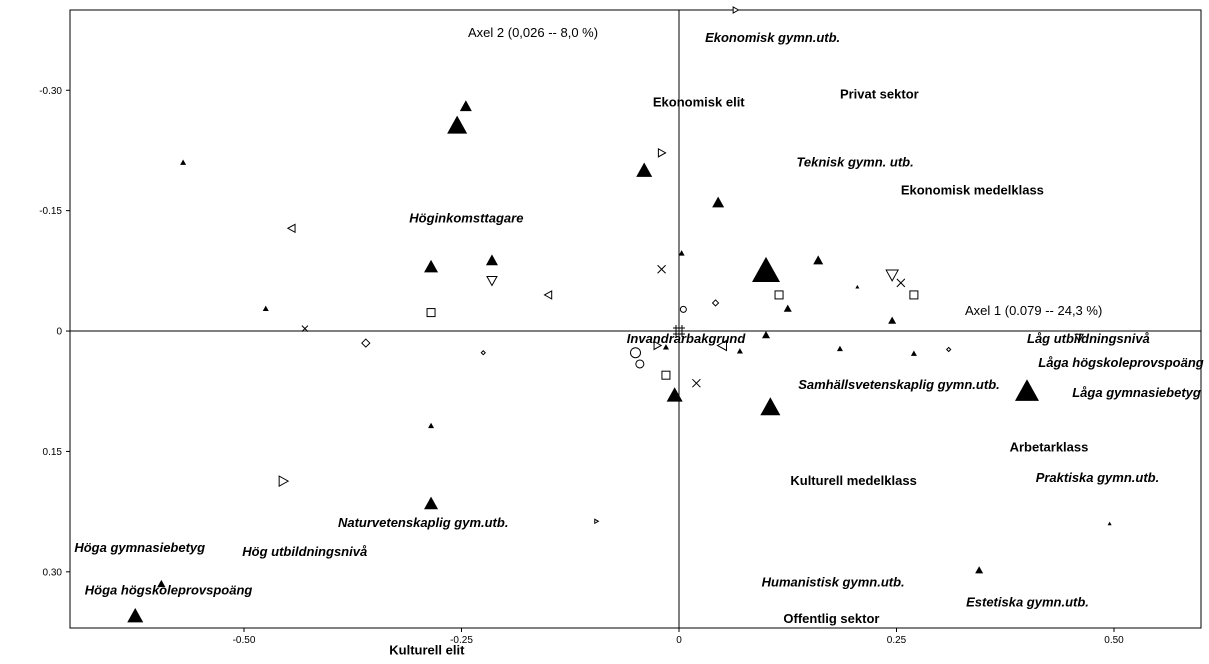 The height and width of the screenshot is (664, 1209). Describe the element at coordinates (244, 640) in the screenshot. I see `x-tick-label: -0.50` at that location.